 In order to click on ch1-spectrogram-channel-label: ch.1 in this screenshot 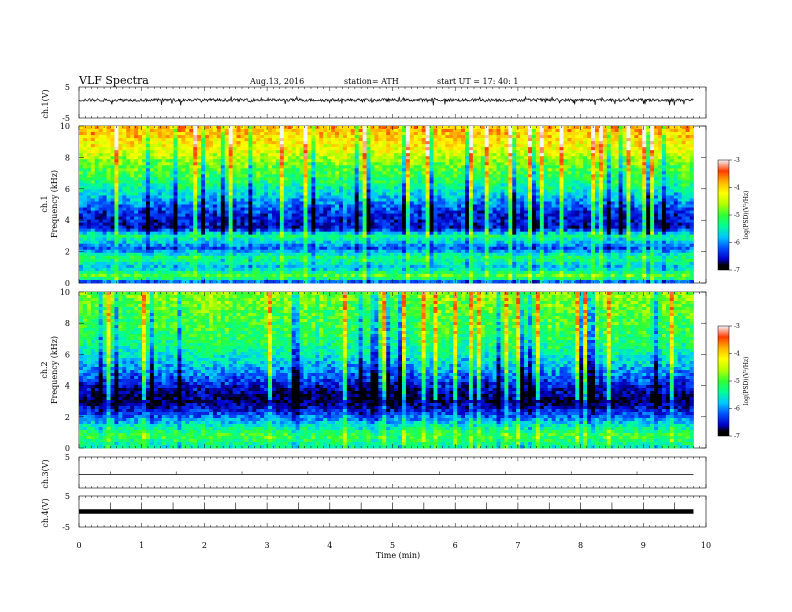, I will do `click(44, 203)`.